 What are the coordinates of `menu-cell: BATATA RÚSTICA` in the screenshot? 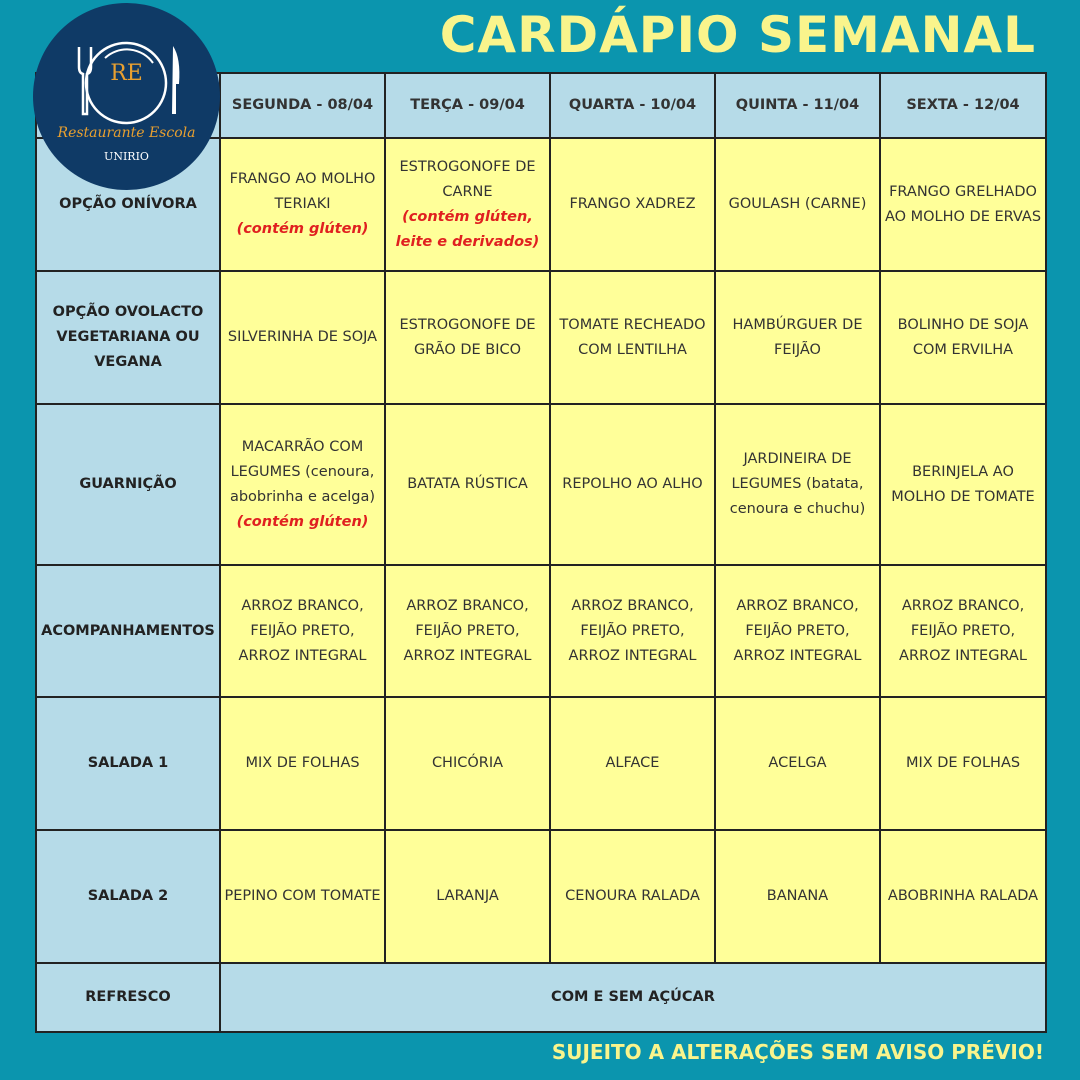 It's located at (467, 484).